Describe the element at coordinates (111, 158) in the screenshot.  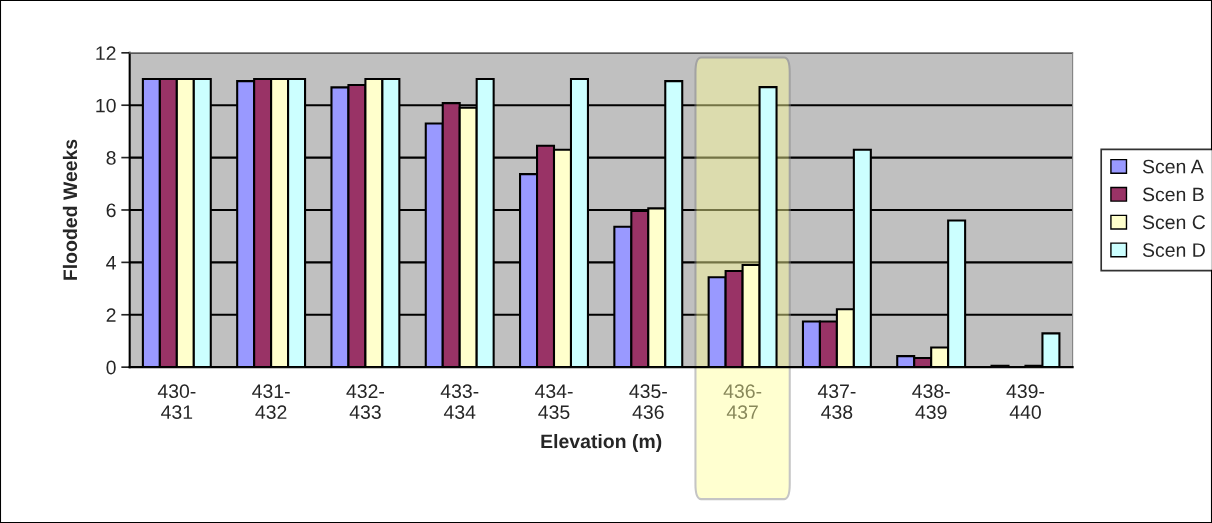
I see `y-tick-label: 8` at that location.